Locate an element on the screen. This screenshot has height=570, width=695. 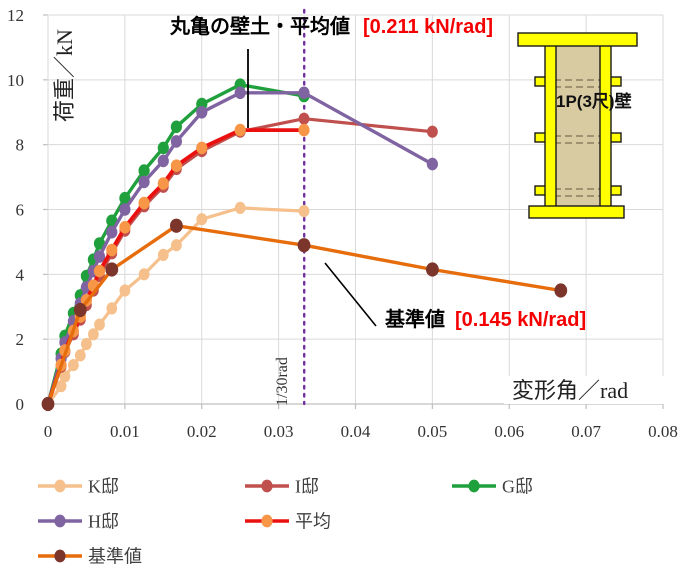
x-tick-label: 0.02 is located at coordinates (202, 431).